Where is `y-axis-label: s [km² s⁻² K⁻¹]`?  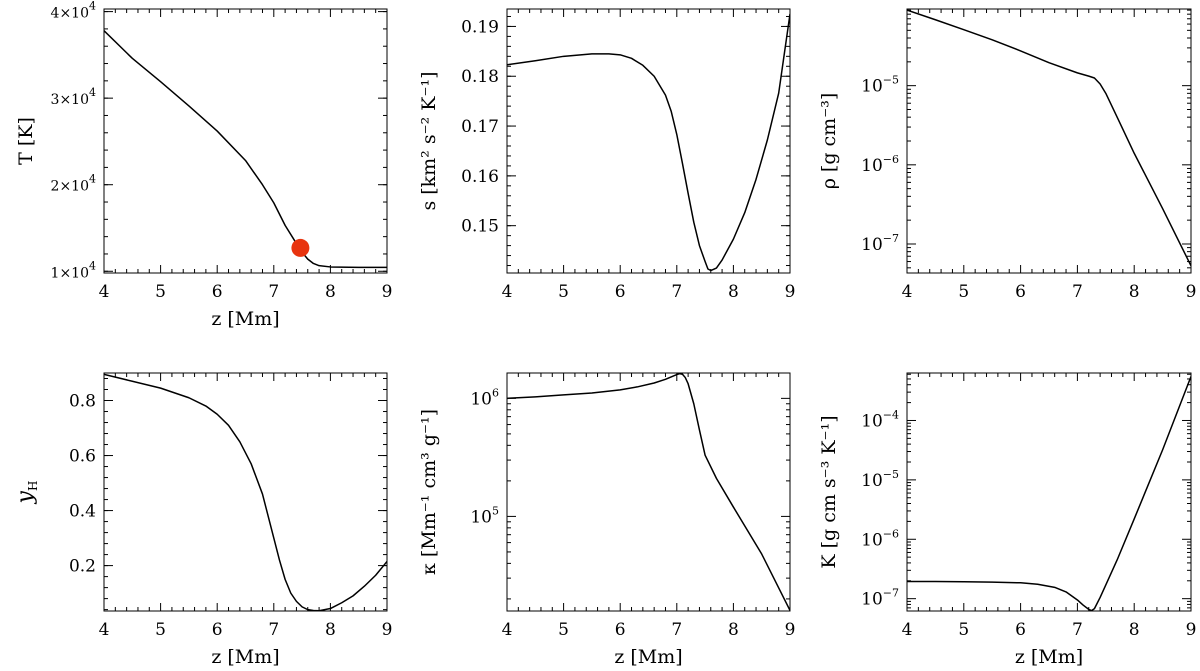
y-axis-label: s [km² s⁻² K⁻¹] is located at coordinates (429, 140).